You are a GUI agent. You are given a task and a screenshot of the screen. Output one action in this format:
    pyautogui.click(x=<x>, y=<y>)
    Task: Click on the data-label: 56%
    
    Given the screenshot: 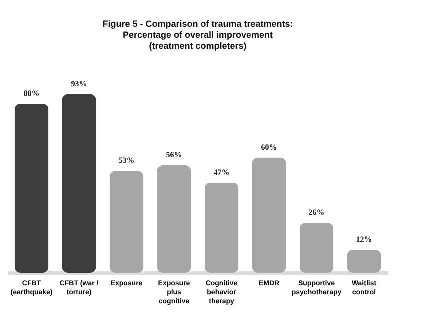 What is the action you would take?
    pyautogui.click(x=174, y=155)
    